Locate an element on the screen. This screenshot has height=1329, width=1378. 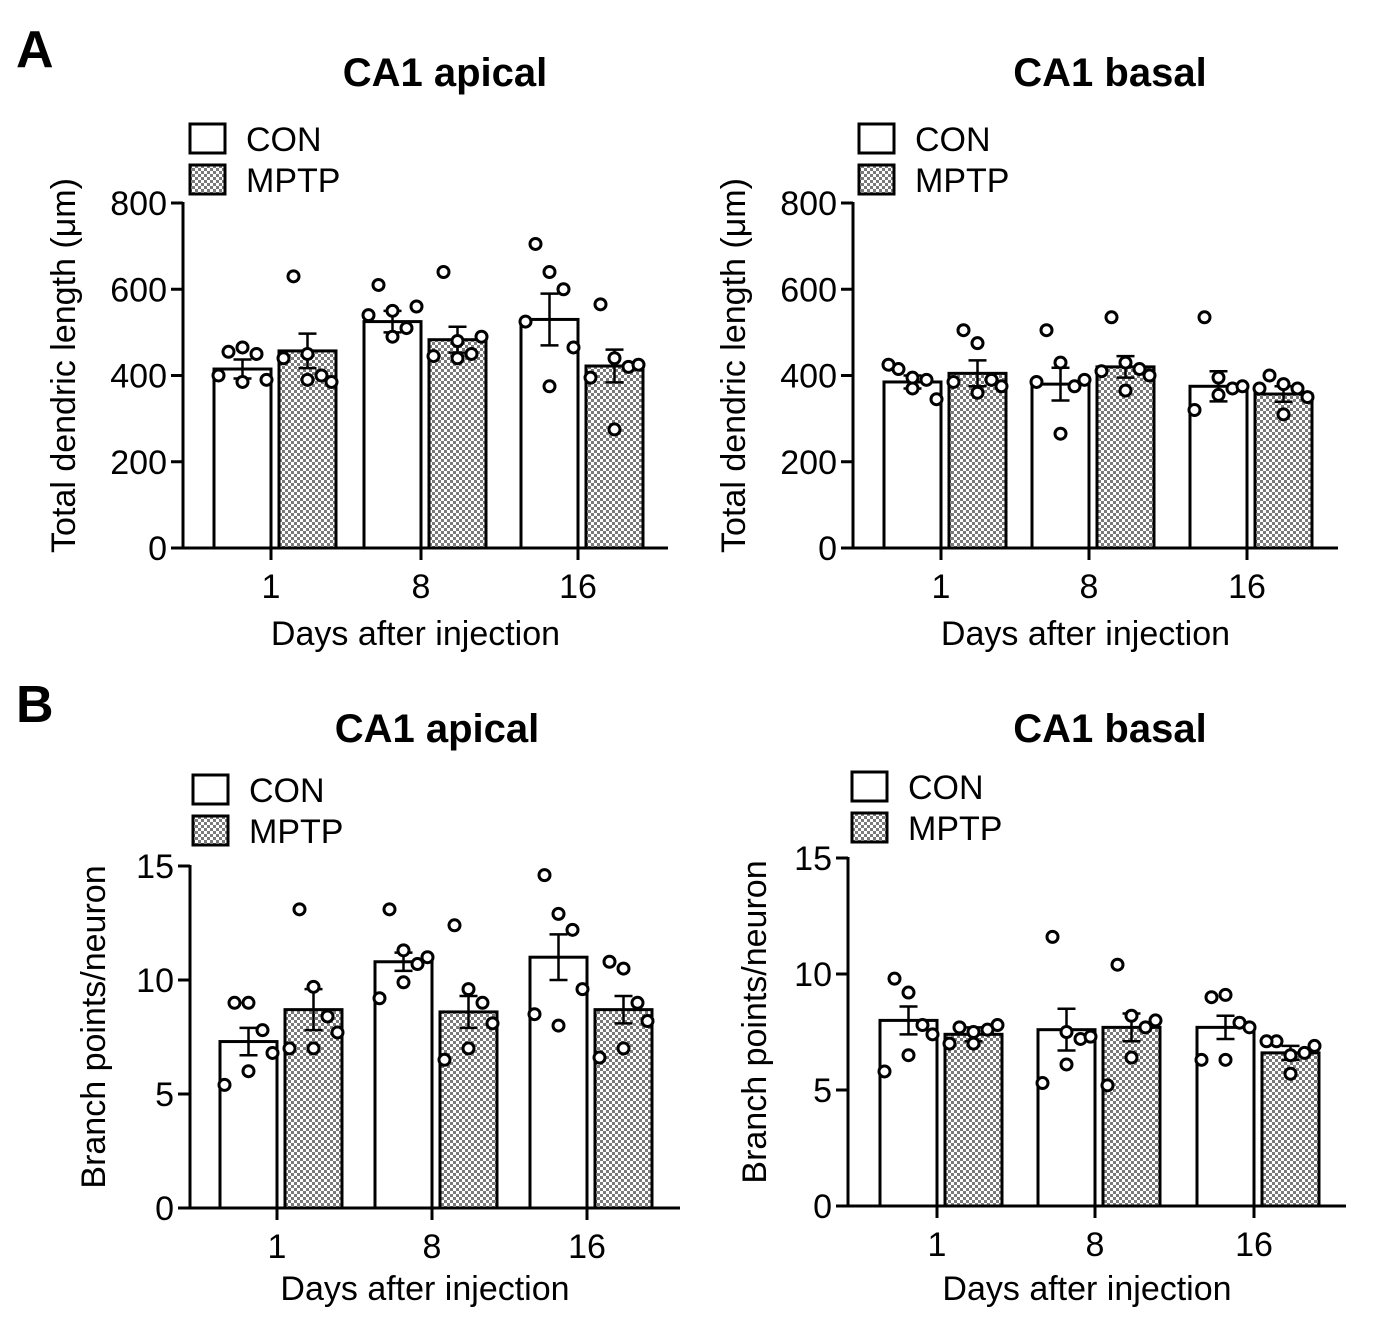
chart-title: CA1 apical is located at coordinates (445, 73).